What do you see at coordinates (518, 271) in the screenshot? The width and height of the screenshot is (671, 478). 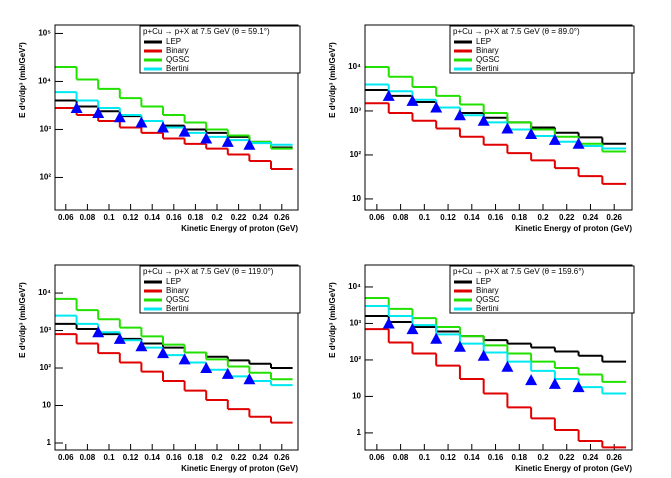 I see `legend-title: p+Cu → p+X at 7.5 GeV (θ = 159.6°)` at bounding box center [518, 271].